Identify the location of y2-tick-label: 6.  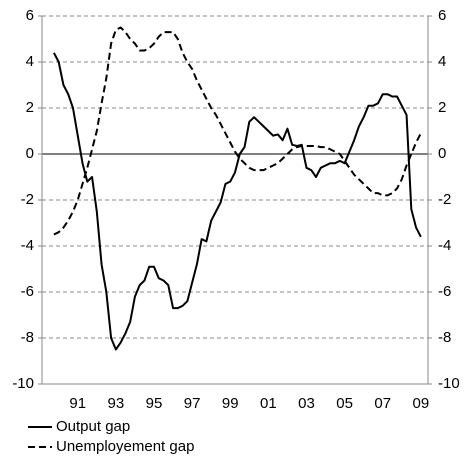
(442, 15).